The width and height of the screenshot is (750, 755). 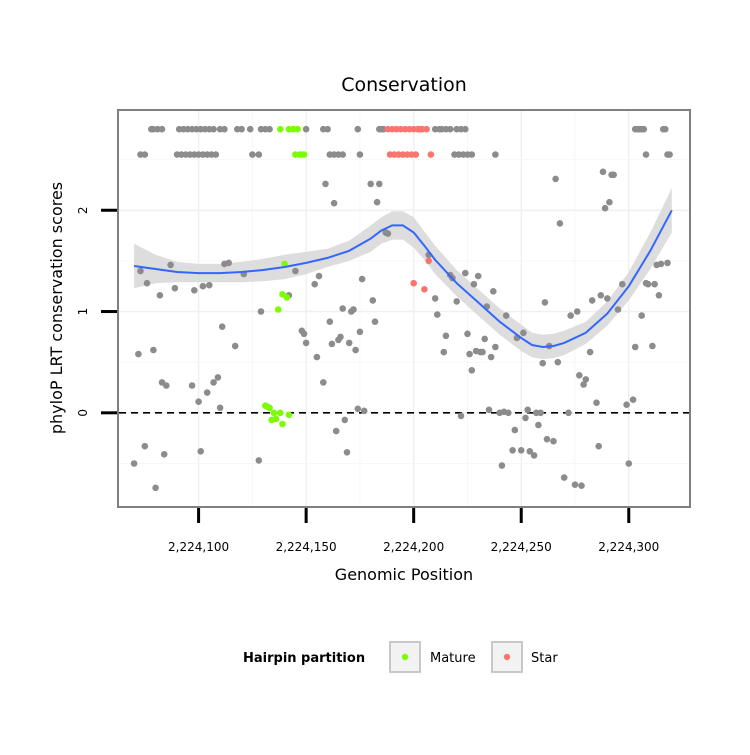 What do you see at coordinates (628, 547) in the screenshot?
I see `x-tick-label: 2,224,300` at bounding box center [628, 547].